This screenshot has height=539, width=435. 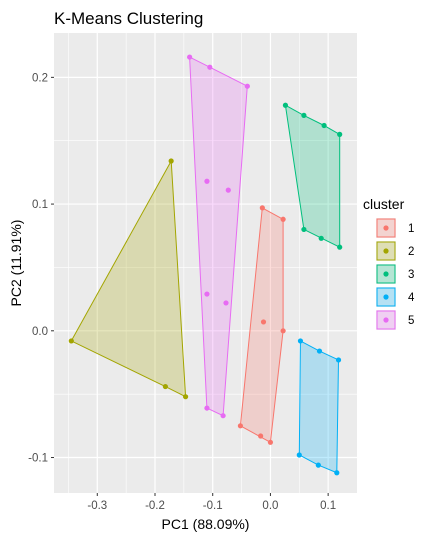 I want to click on x-tick-label: 0.1, so click(x=328, y=506).